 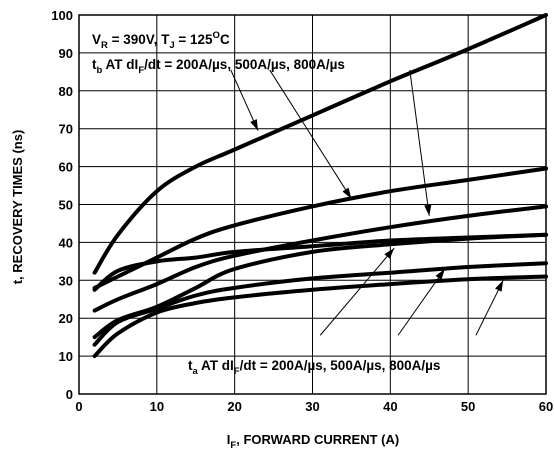 What do you see at coordinates (66, 356) in the screenshot?
I see `y-tick-label: 10` at bounding box center [66, 356].